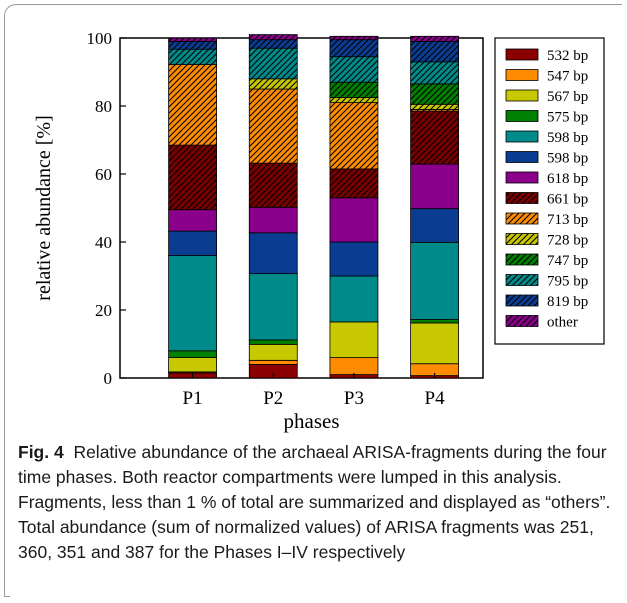 This screenshot has width=627, height=603. What do you see at coordinates (567, 179) in the screenshot?
I see `legend-entry: 618 bp` at bounding box center [567, 179].